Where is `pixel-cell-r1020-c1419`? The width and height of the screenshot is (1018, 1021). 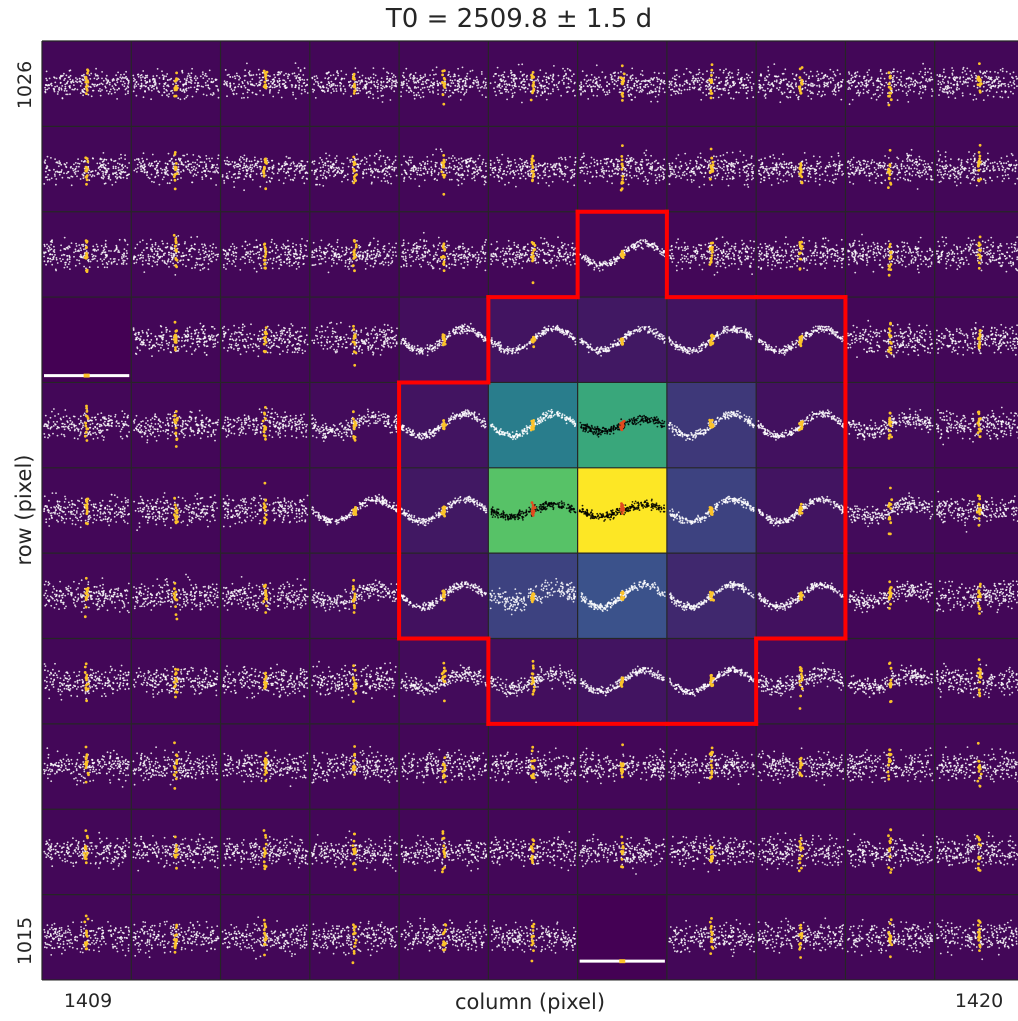 pixel-cell-r1020-c1419 is located at coordinates (976, 596).